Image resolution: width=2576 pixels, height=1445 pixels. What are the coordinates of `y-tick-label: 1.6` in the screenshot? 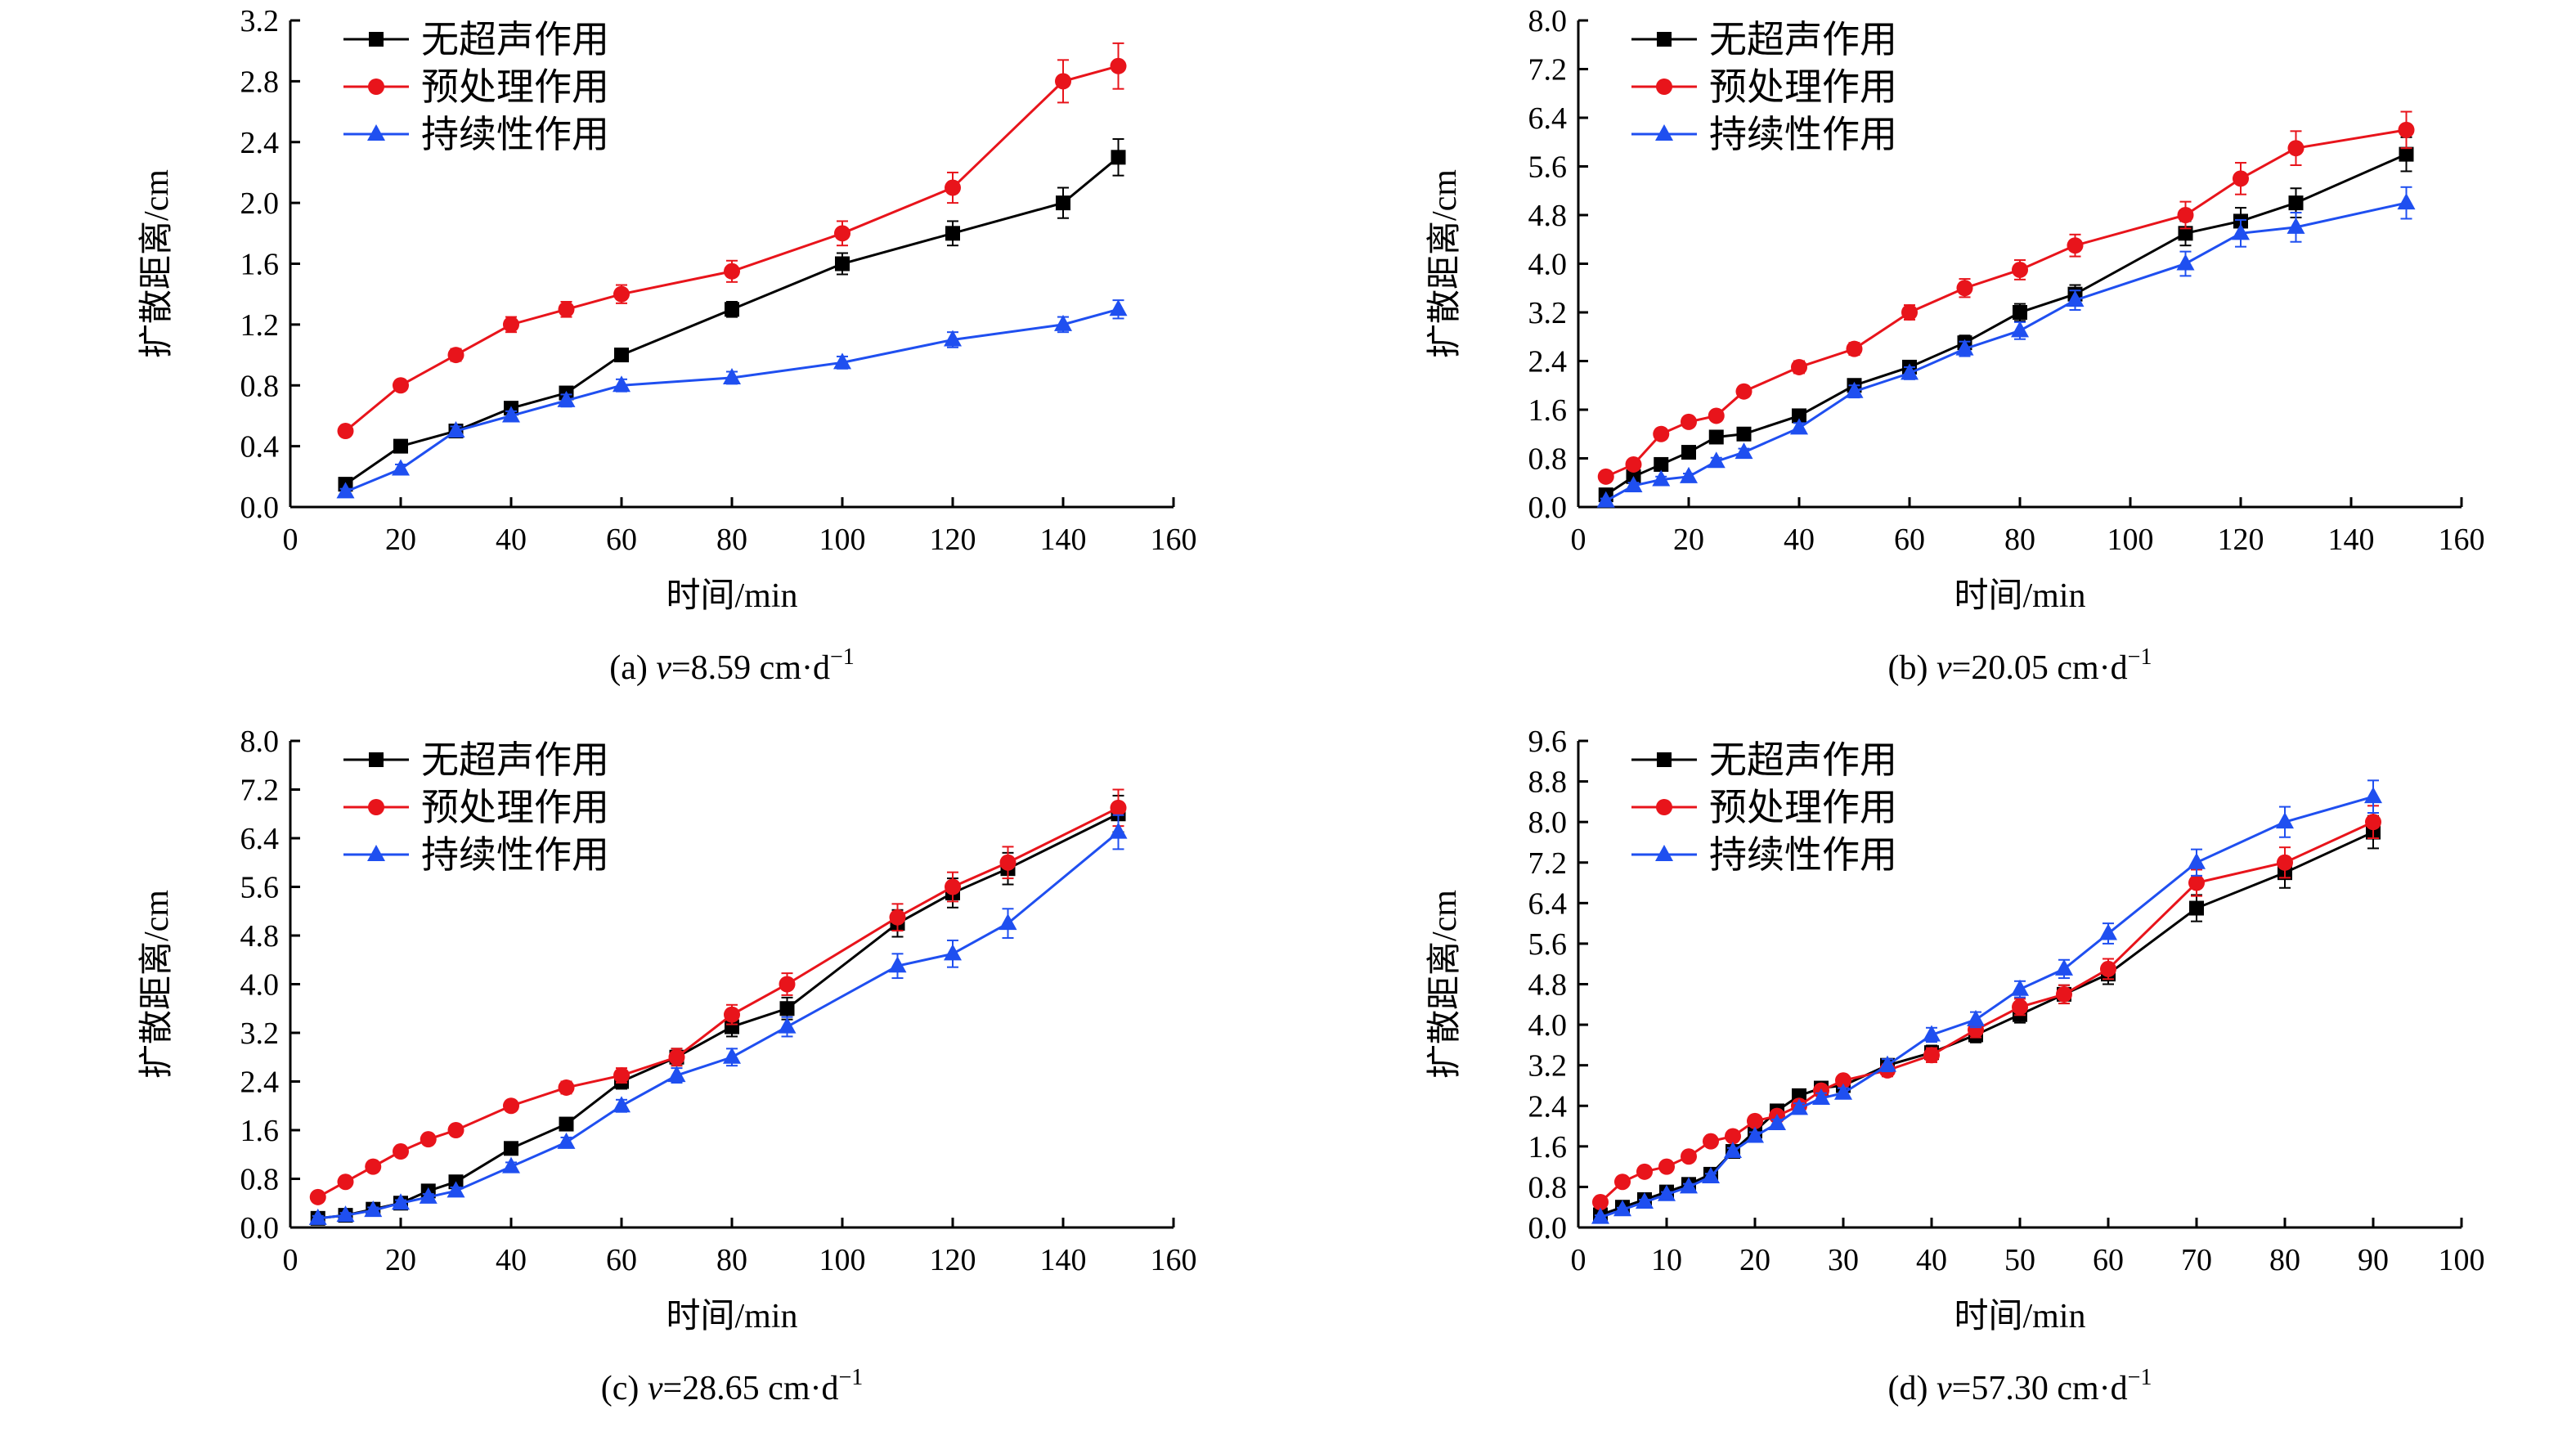 It's located at (260, 1131).